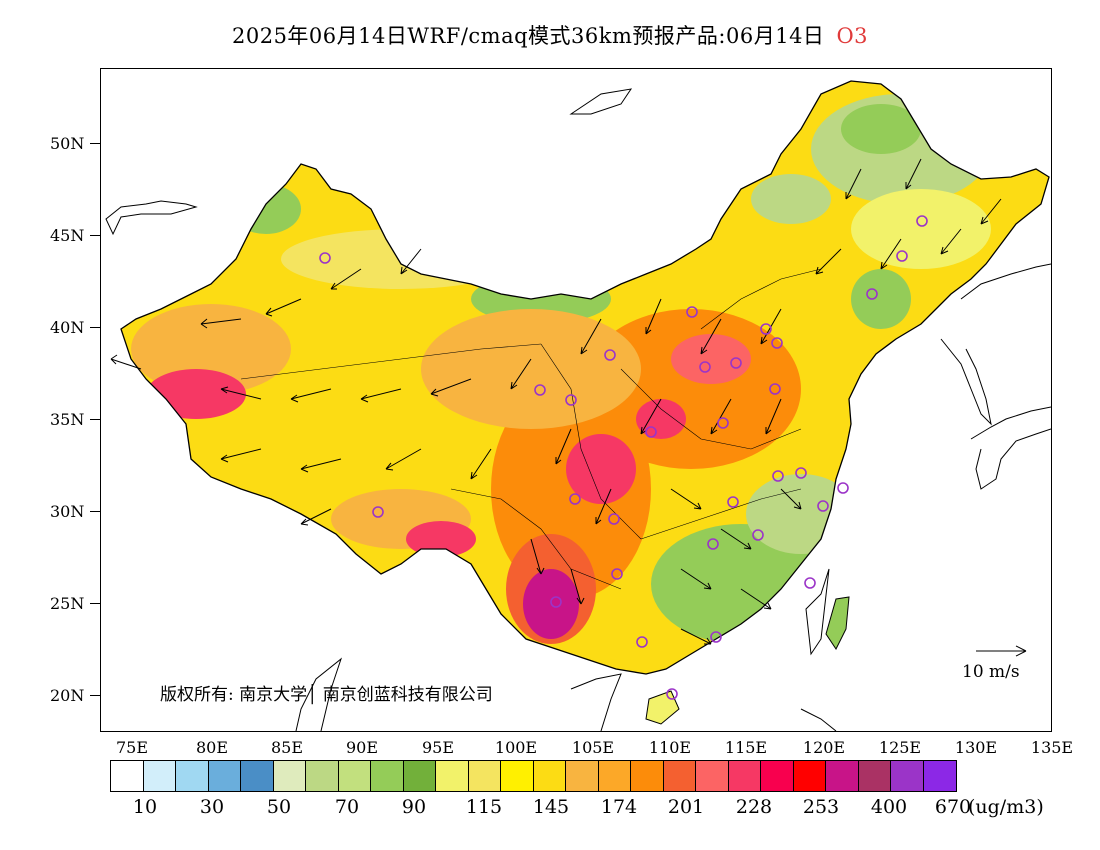 The image size is (1100, 850). I want to click on colorbar-label: 30, so click(212, 807).